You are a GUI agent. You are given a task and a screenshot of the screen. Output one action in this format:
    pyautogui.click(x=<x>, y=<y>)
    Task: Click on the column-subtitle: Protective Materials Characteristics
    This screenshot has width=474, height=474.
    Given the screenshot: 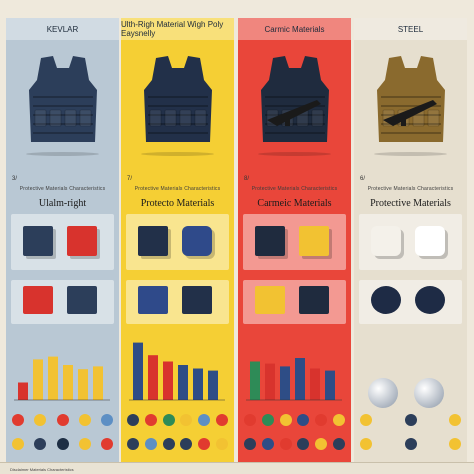 What is the action you would take?
    pyautogui.click(x=410, y=189)
    